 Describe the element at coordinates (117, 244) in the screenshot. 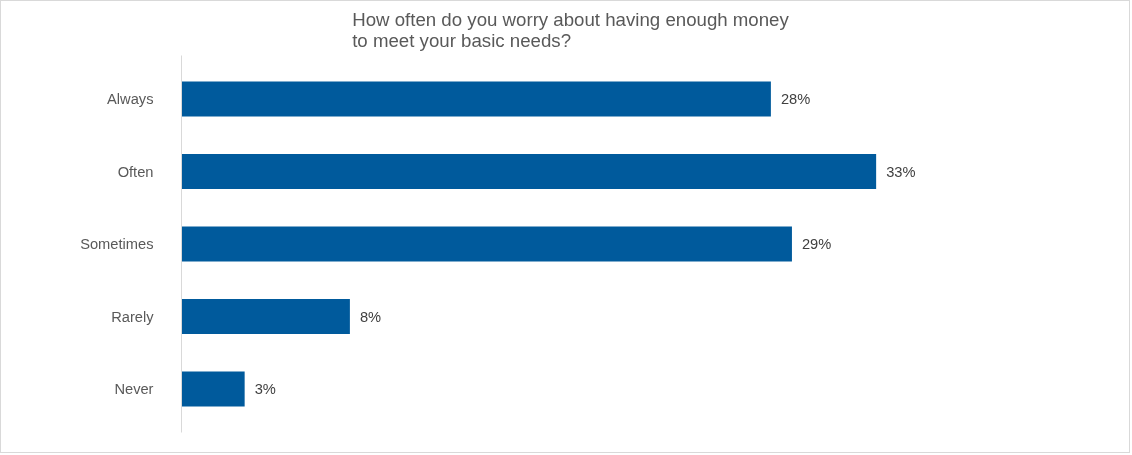

I see `y-tick-label: Sometimes` at that location.